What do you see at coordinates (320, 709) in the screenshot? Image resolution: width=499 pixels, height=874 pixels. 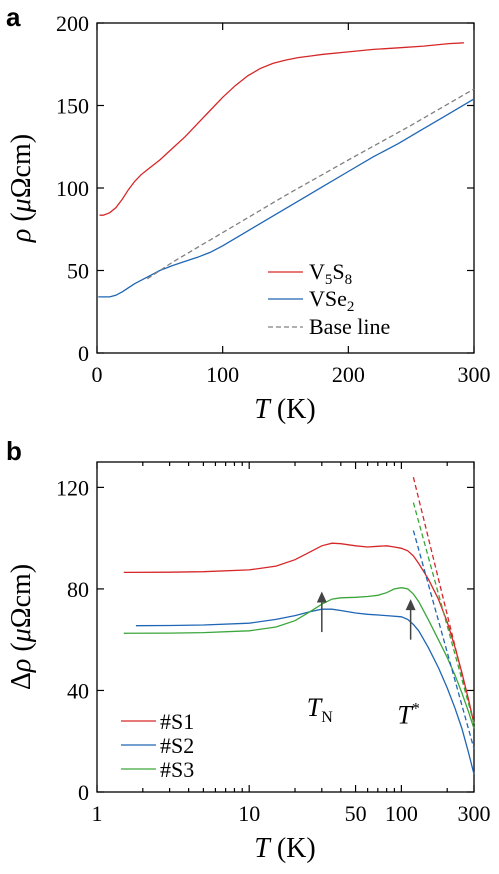 I see `annotation-label-0: TN` at bounding box center [320, 709].